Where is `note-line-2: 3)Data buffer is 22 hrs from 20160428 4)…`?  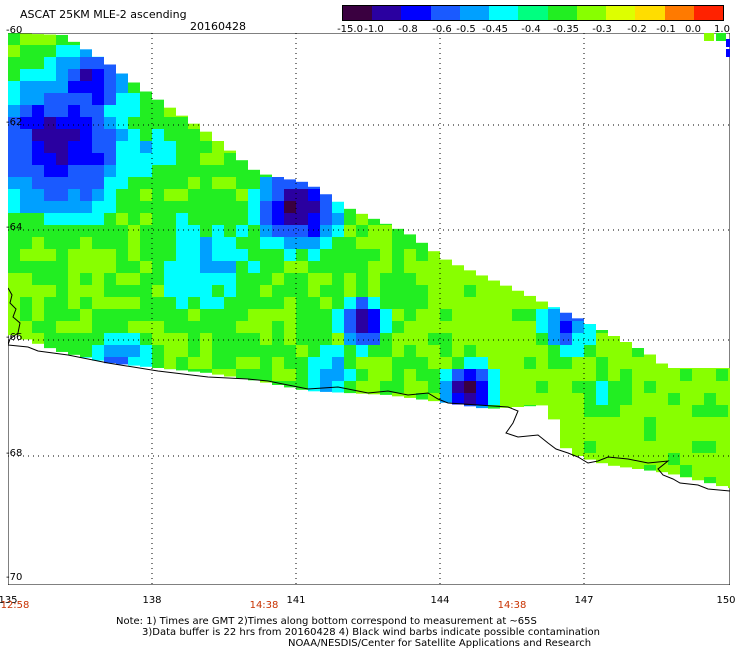 note-line-2: 3)Data buffer is 22 hrs from 20160428 4)… is located at coordinates (371, 632).